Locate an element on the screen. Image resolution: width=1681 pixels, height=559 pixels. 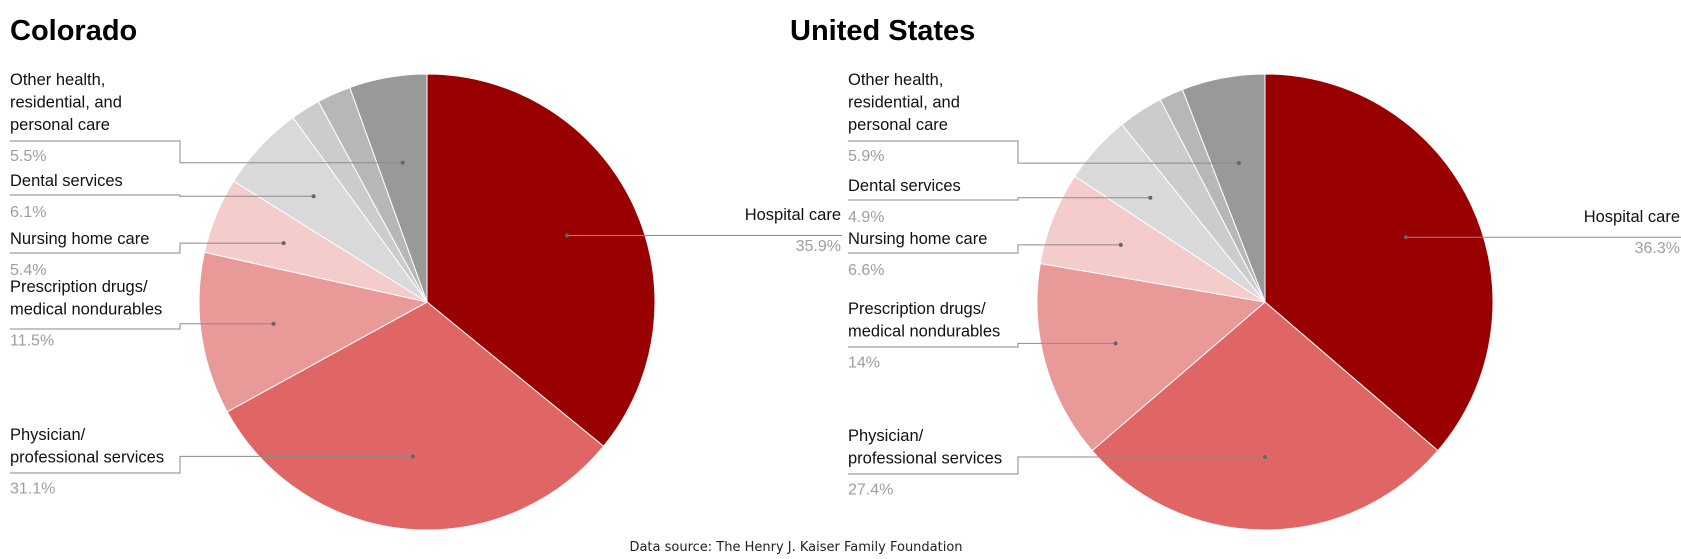
colorado-label-other-health-residential-and-personal-care: personal care is located at coordinates (60, 125).